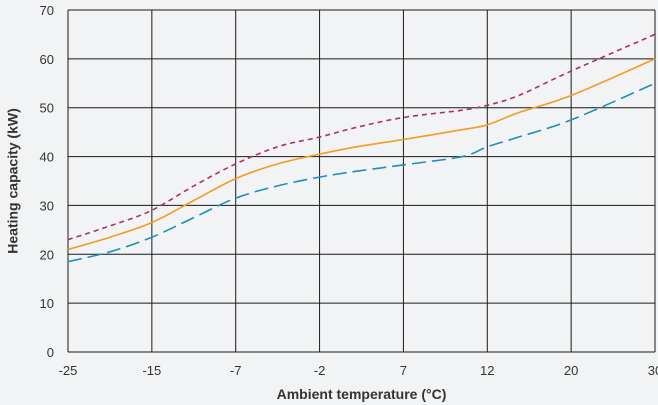 The width and height of the screenshot is (658, 405). Describe the element at coordinates (47, 59) in the screenshot. I see `y-tick-label: 60` at that location.